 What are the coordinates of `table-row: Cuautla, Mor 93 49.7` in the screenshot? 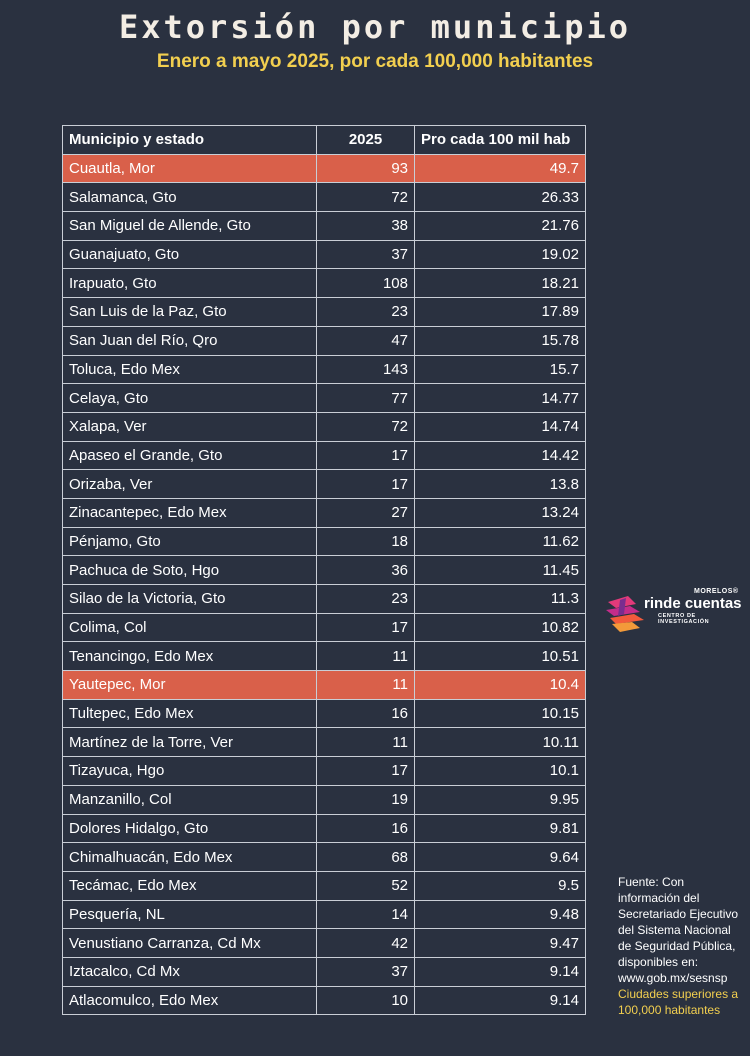 It's located at (324, 168).